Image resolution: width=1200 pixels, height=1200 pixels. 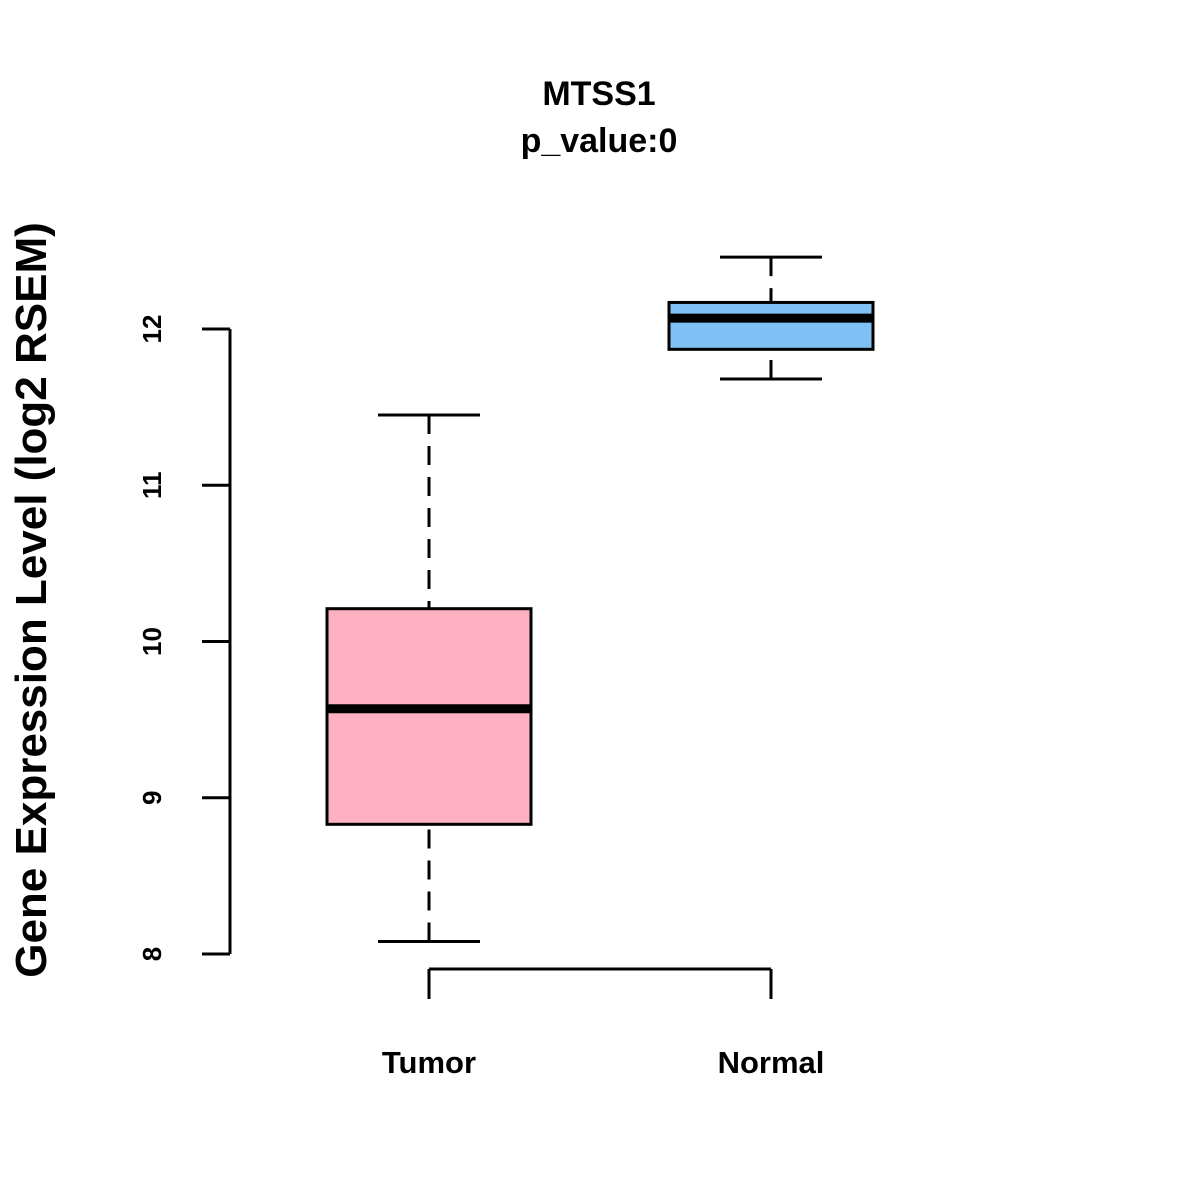 I want to click on x-tick-label-tumor: Tumor, so click(x=429, y=1062).